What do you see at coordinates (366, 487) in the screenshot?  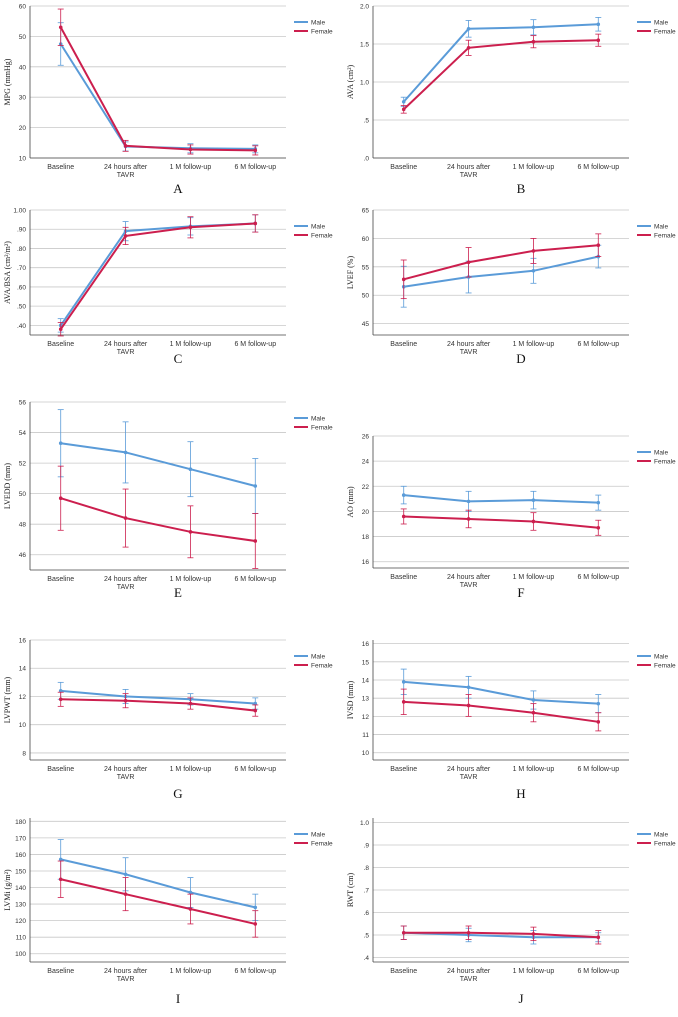 I see `y-tick-label: 22` at bounding box center [366, 487].